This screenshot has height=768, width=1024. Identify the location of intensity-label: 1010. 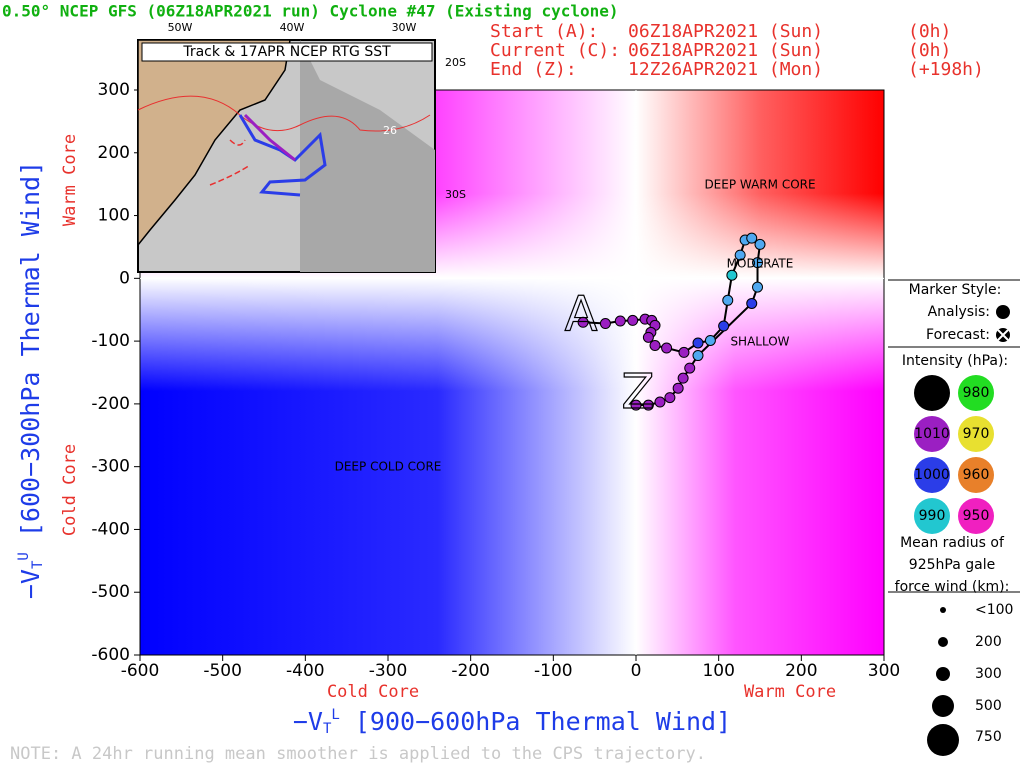
(932, 434).